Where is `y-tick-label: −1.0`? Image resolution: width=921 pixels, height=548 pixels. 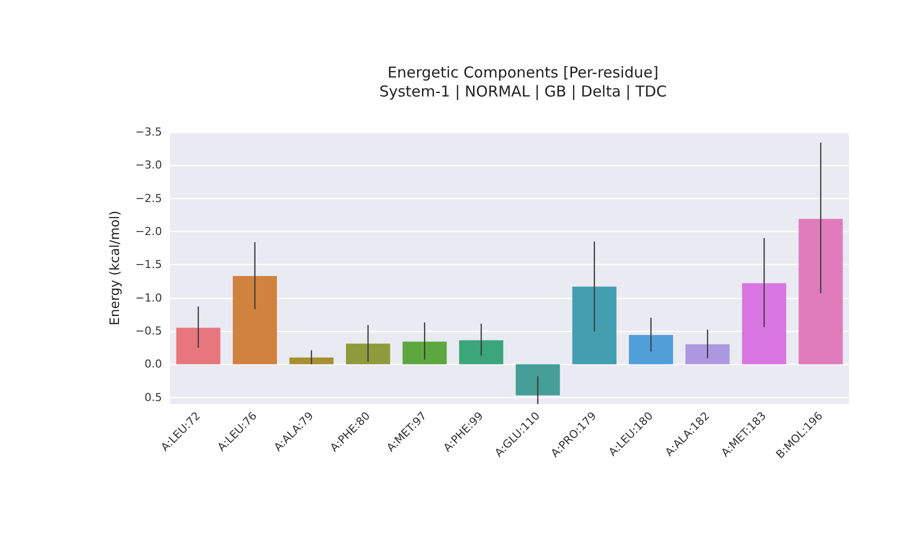 y-tick-label: −1.0 is located at coordinates (148, 297).